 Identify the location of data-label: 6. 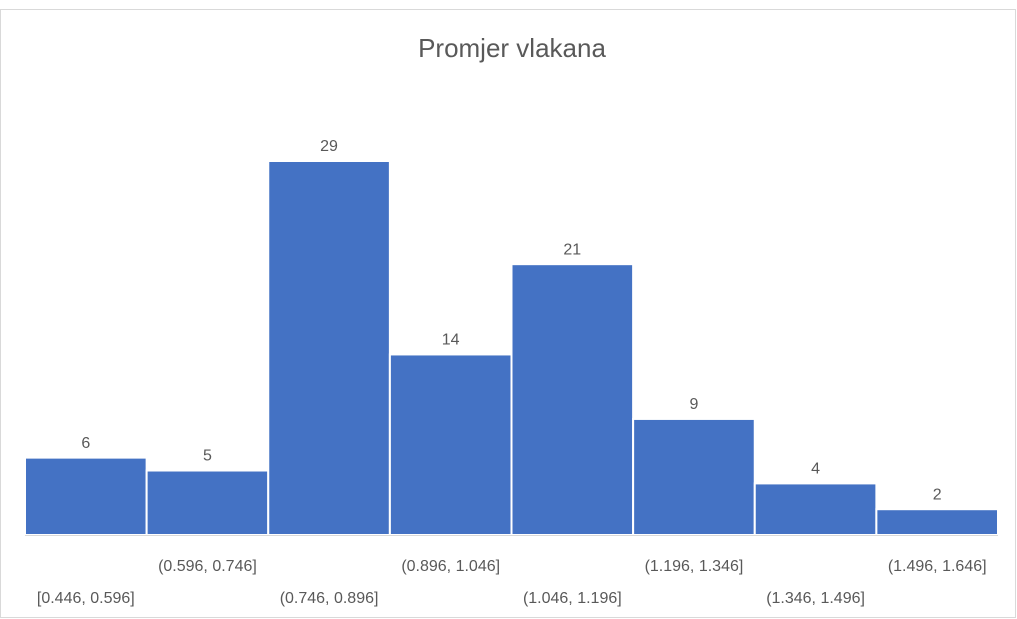
(85, 443).